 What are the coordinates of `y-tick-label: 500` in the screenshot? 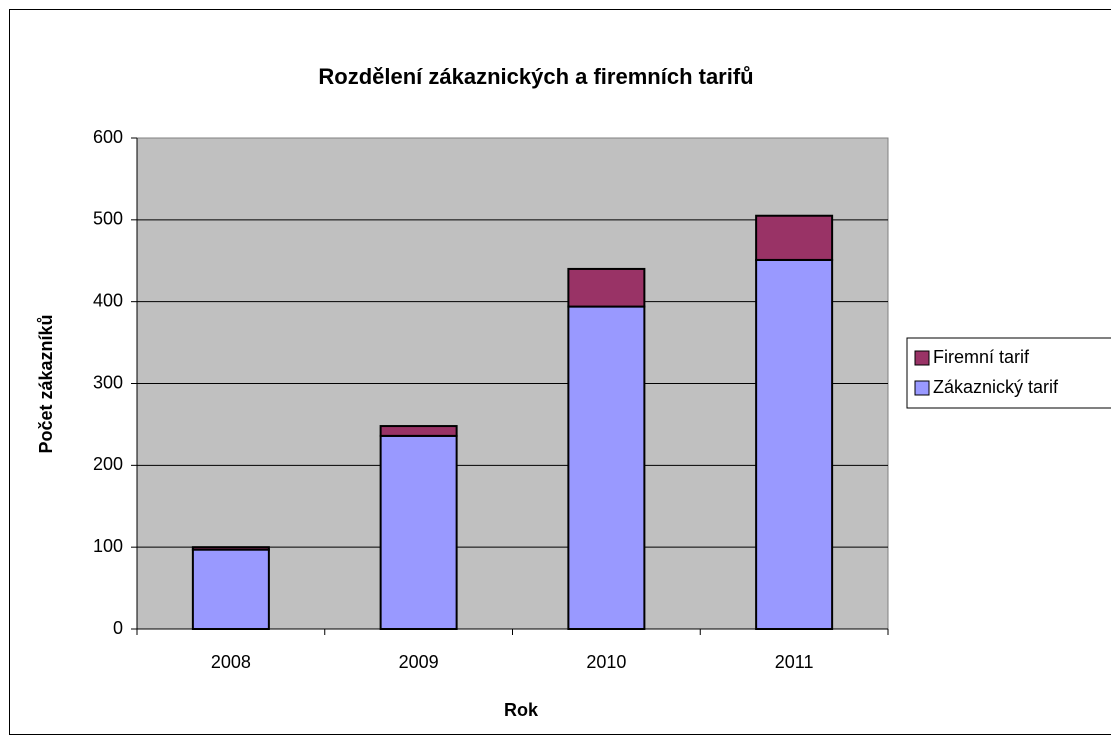 It's located at (108, 219).